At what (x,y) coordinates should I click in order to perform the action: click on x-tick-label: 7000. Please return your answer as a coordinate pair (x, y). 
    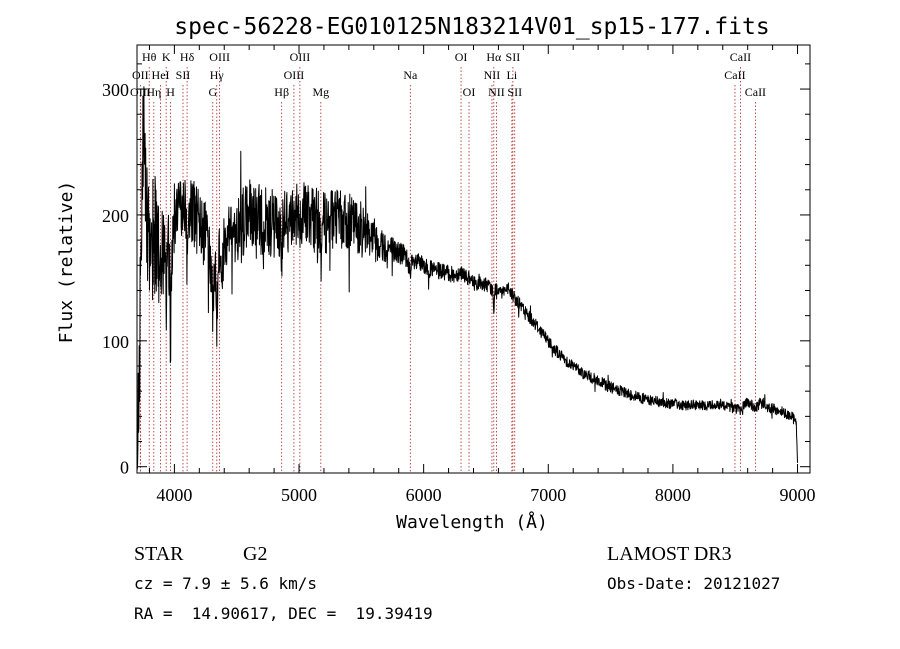
    Looking at the image, I should click on (548, 495).